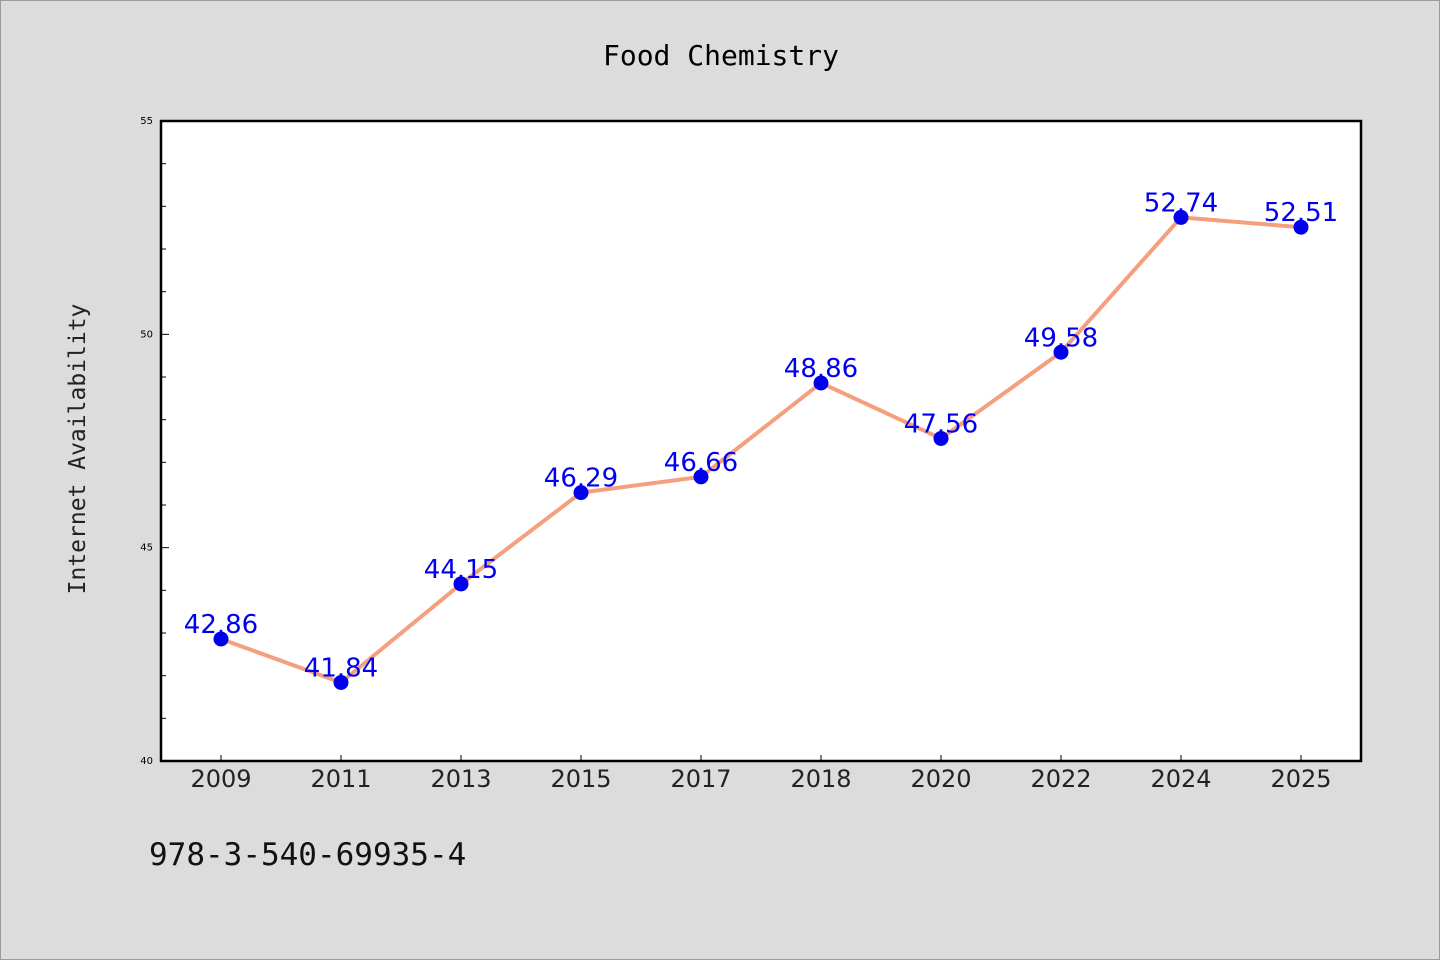 This screenshot has width=1440, height=960. What do you see at coordinates (340, 779) in the screenshot?
I see `x-tick-label: 2011` at bounding box center [340, 779].